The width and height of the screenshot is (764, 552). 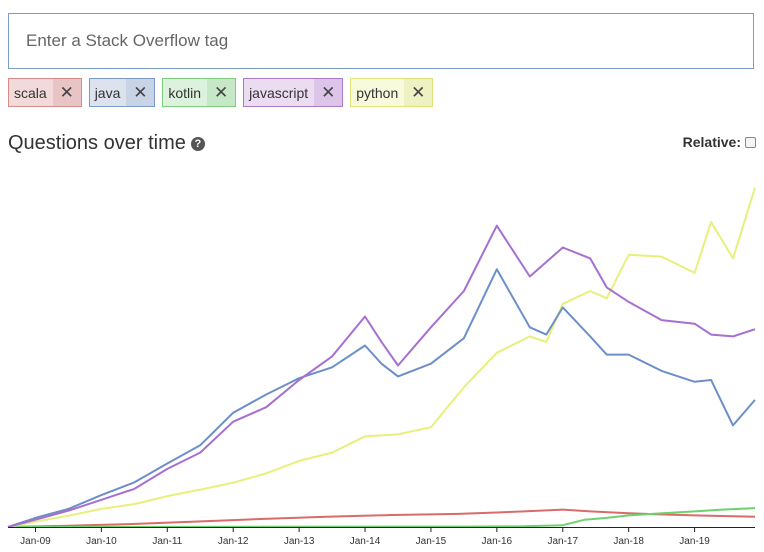 I want to click on series-line-scala, so click(x=381, y=518).